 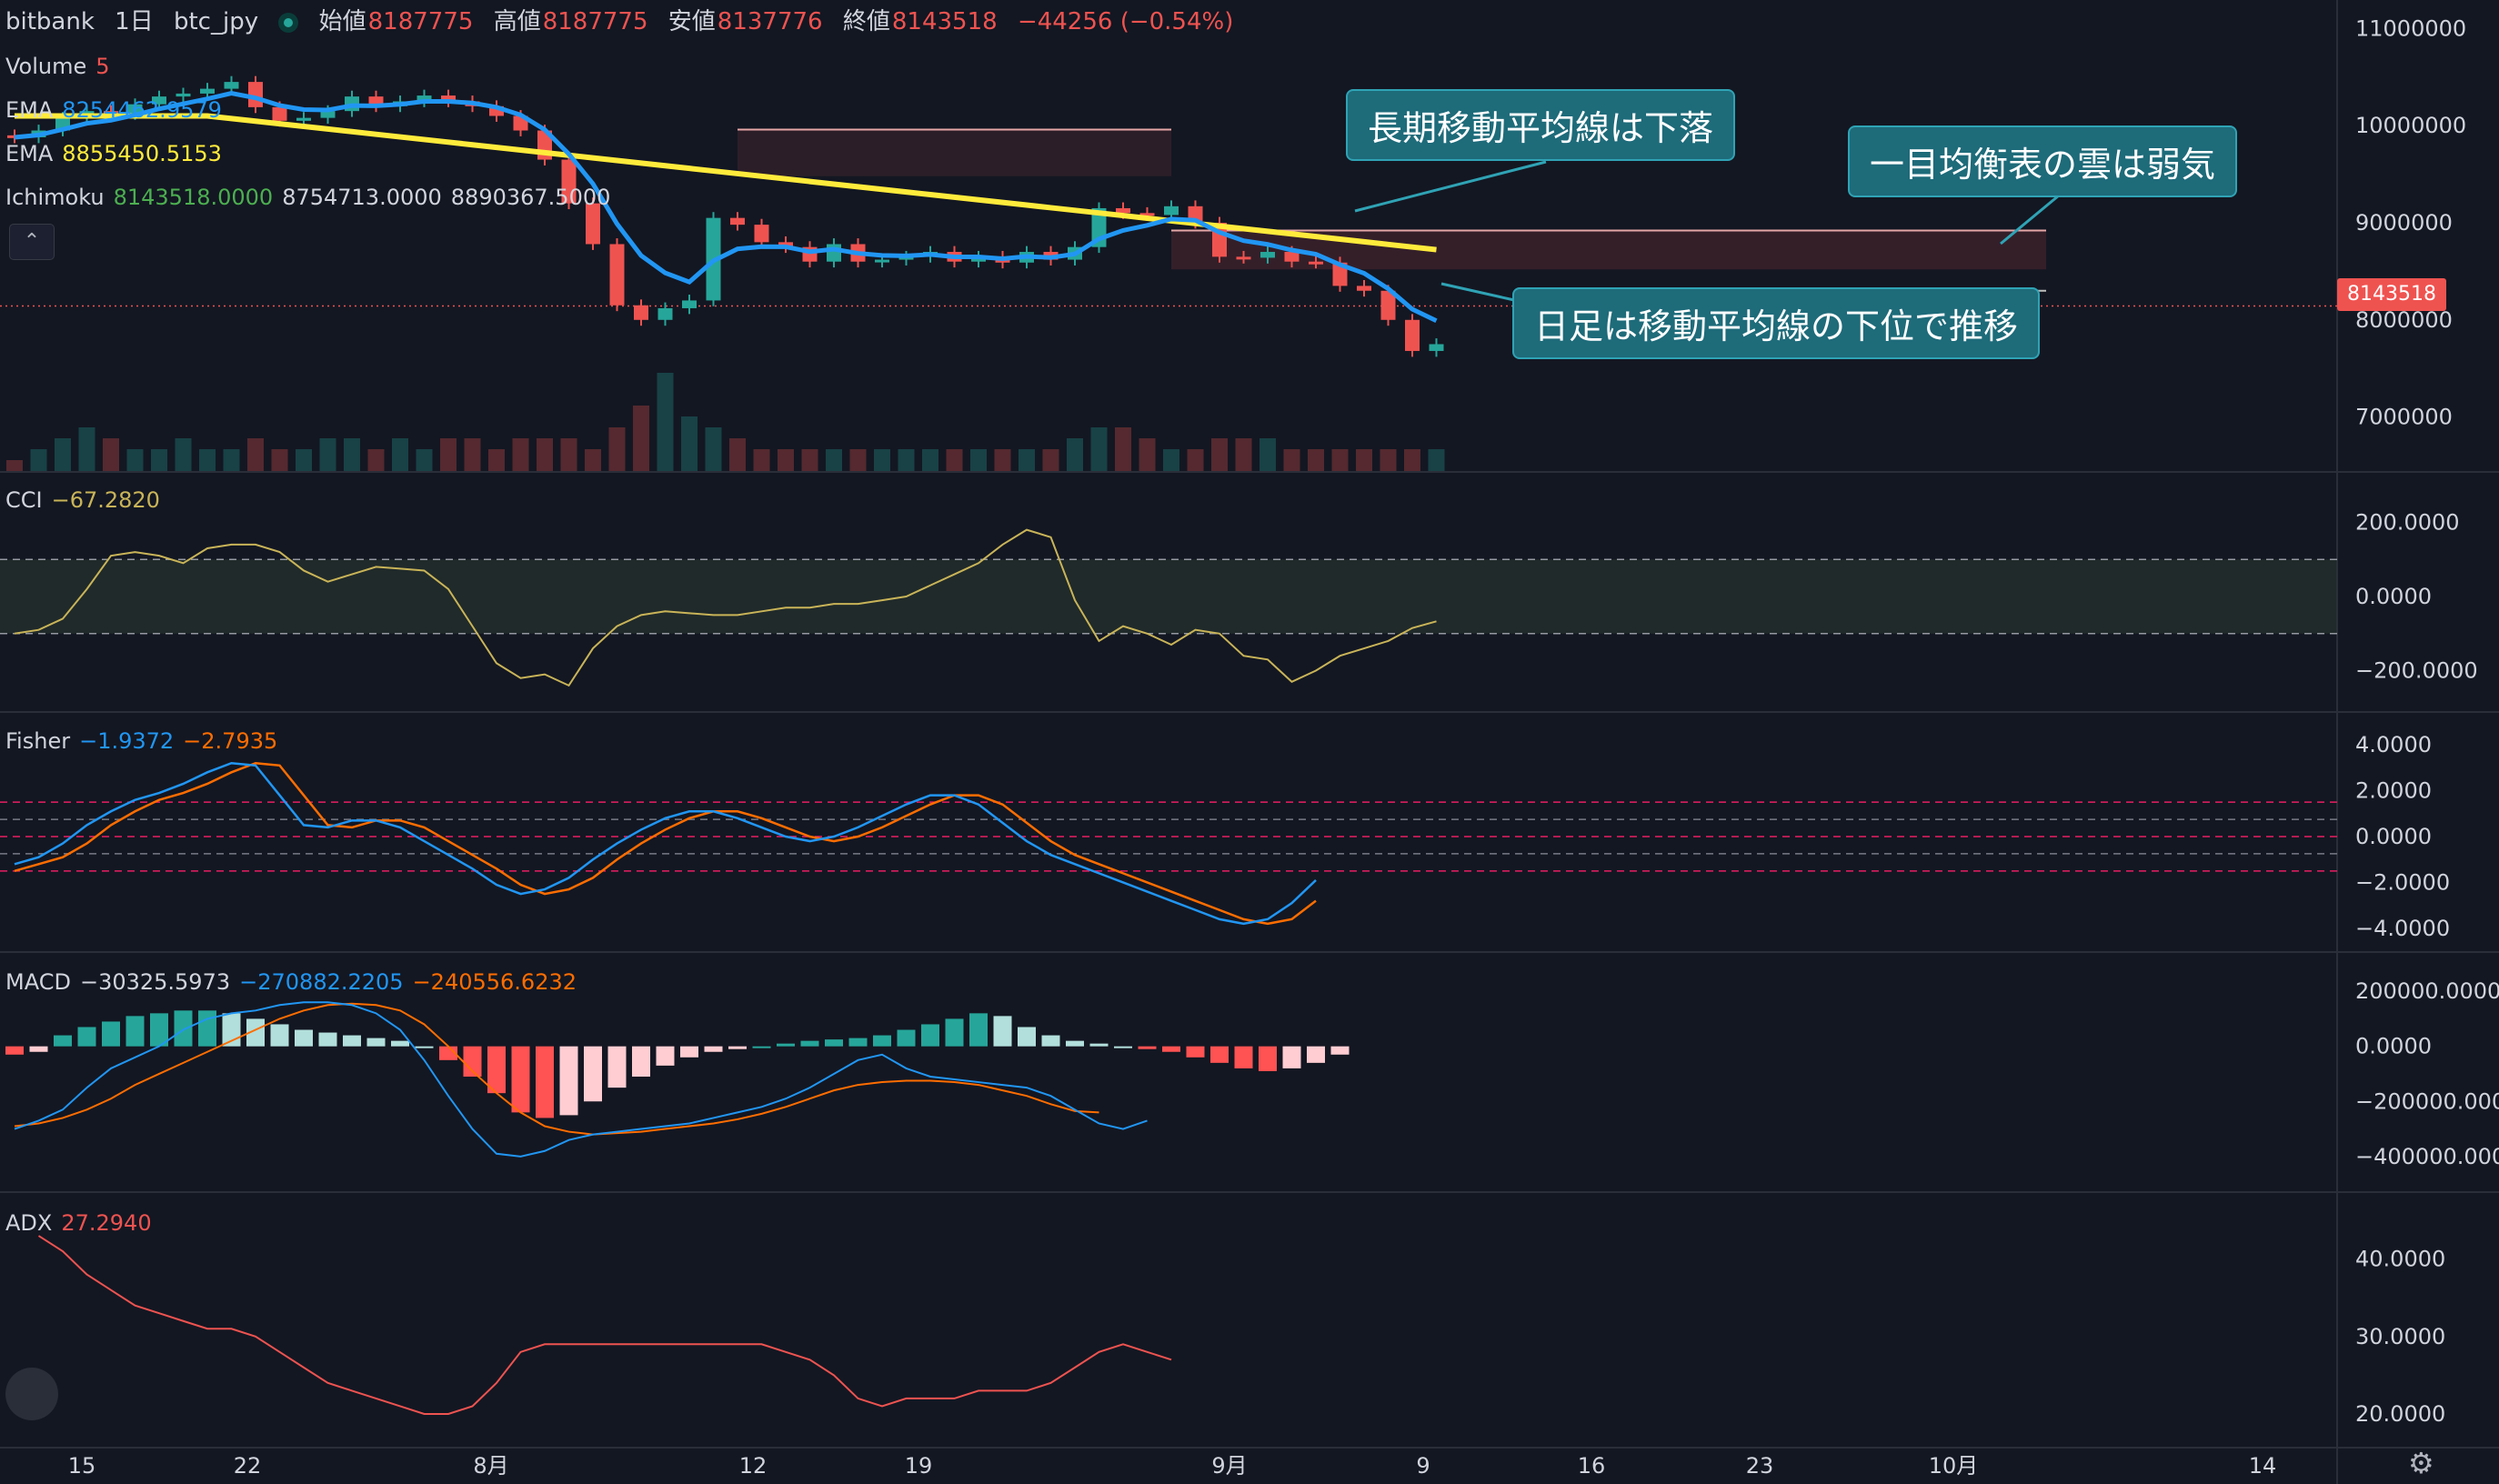 I want to click on cci-tick-label: 200.0000, so click(x=2407, y=522).